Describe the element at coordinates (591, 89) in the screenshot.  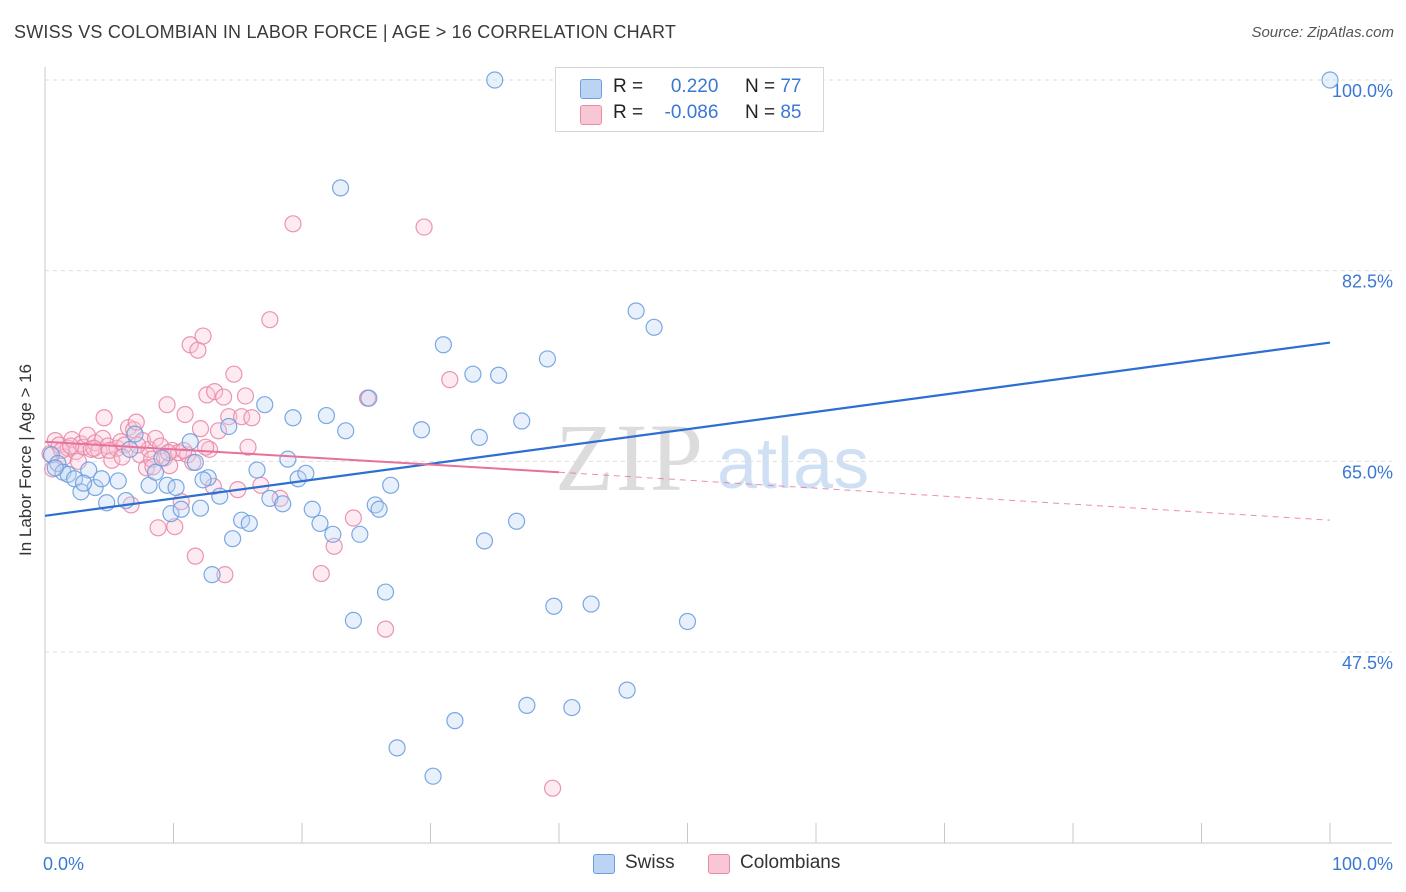
I see `swiss-swatch` at that location.